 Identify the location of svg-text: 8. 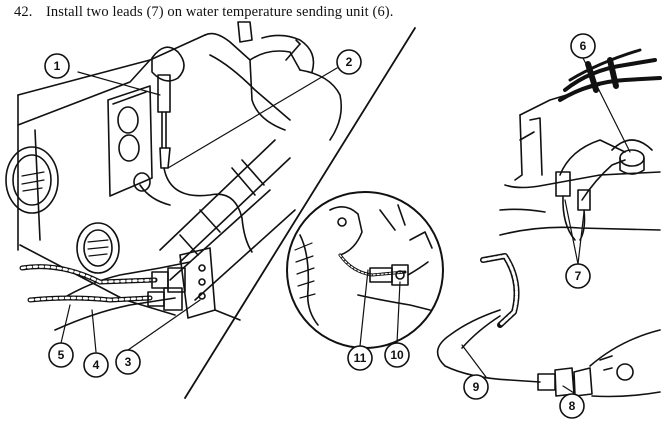
(572, 406).